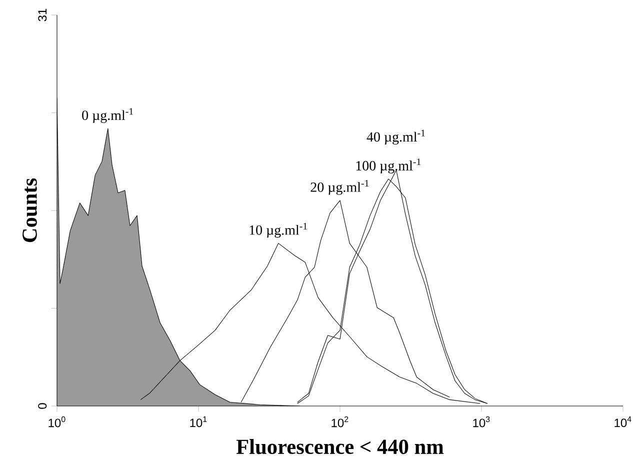 The height and width of the screenshot is (462, 644). Describe the element at coordinates (29, 210) in the screenshot. I see `y-axis-title: Counts` at that location.